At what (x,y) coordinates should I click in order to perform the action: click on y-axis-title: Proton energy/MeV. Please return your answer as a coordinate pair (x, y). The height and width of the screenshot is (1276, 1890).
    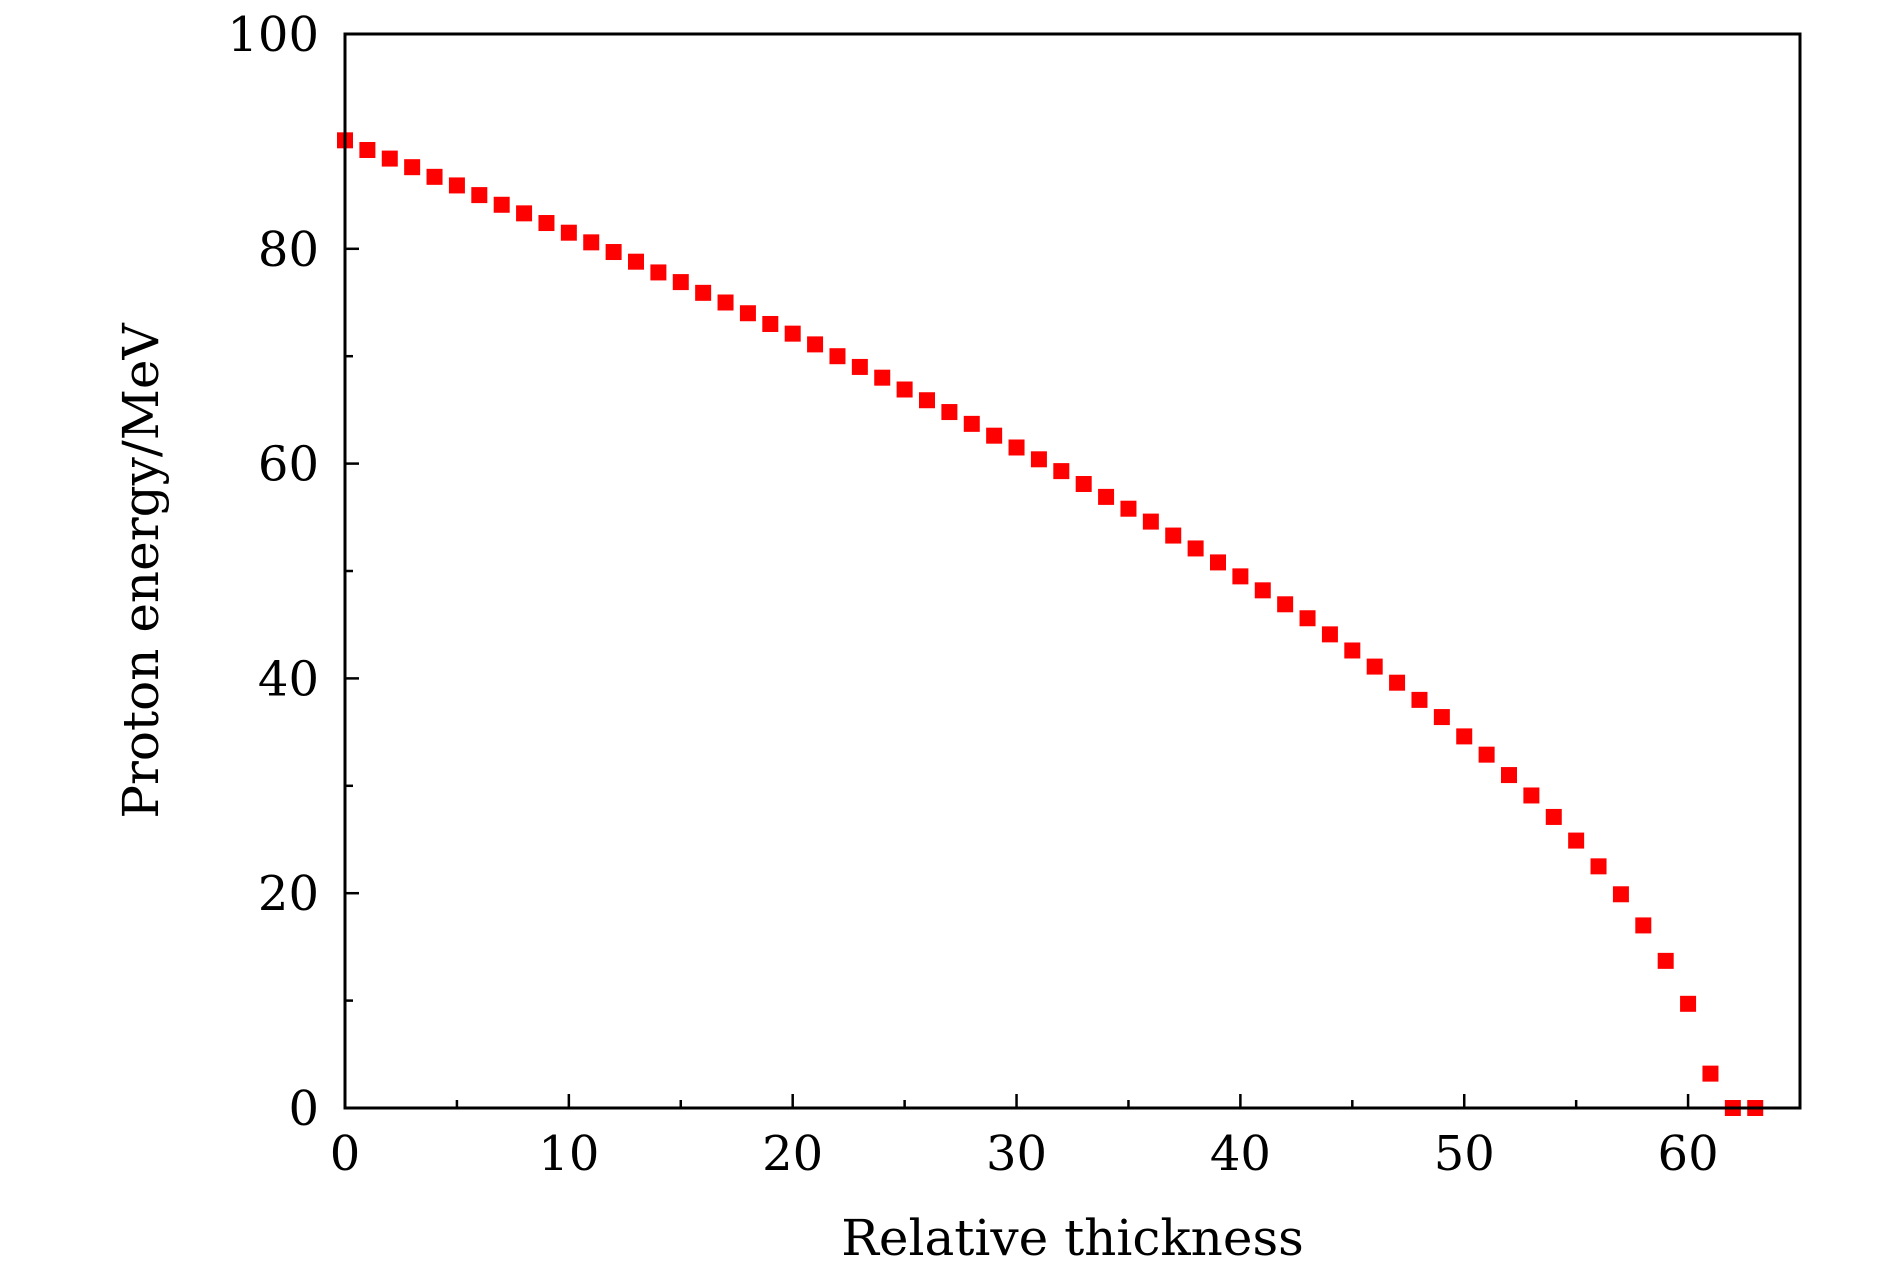
    Looking at the image, I should click on (141, 571).